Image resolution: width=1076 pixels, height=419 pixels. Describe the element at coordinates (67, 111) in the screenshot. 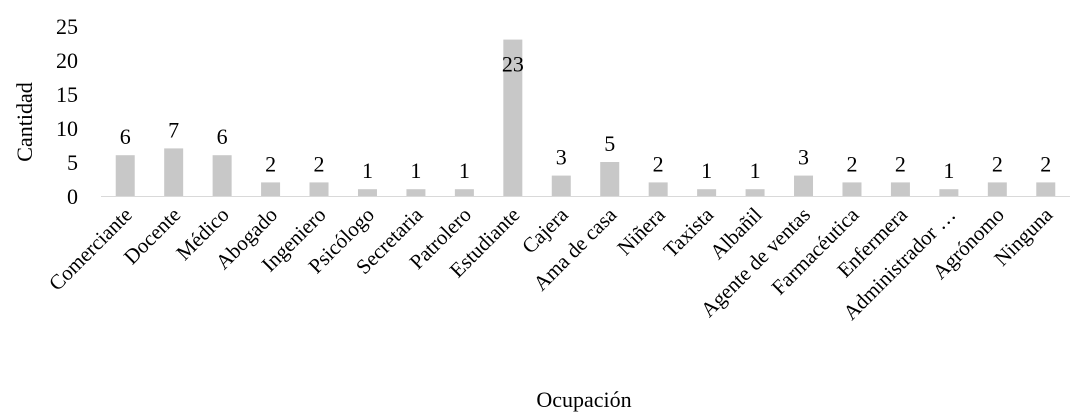

I see `y-axis-ticks: 0 5 10 15 20 25` at that location.